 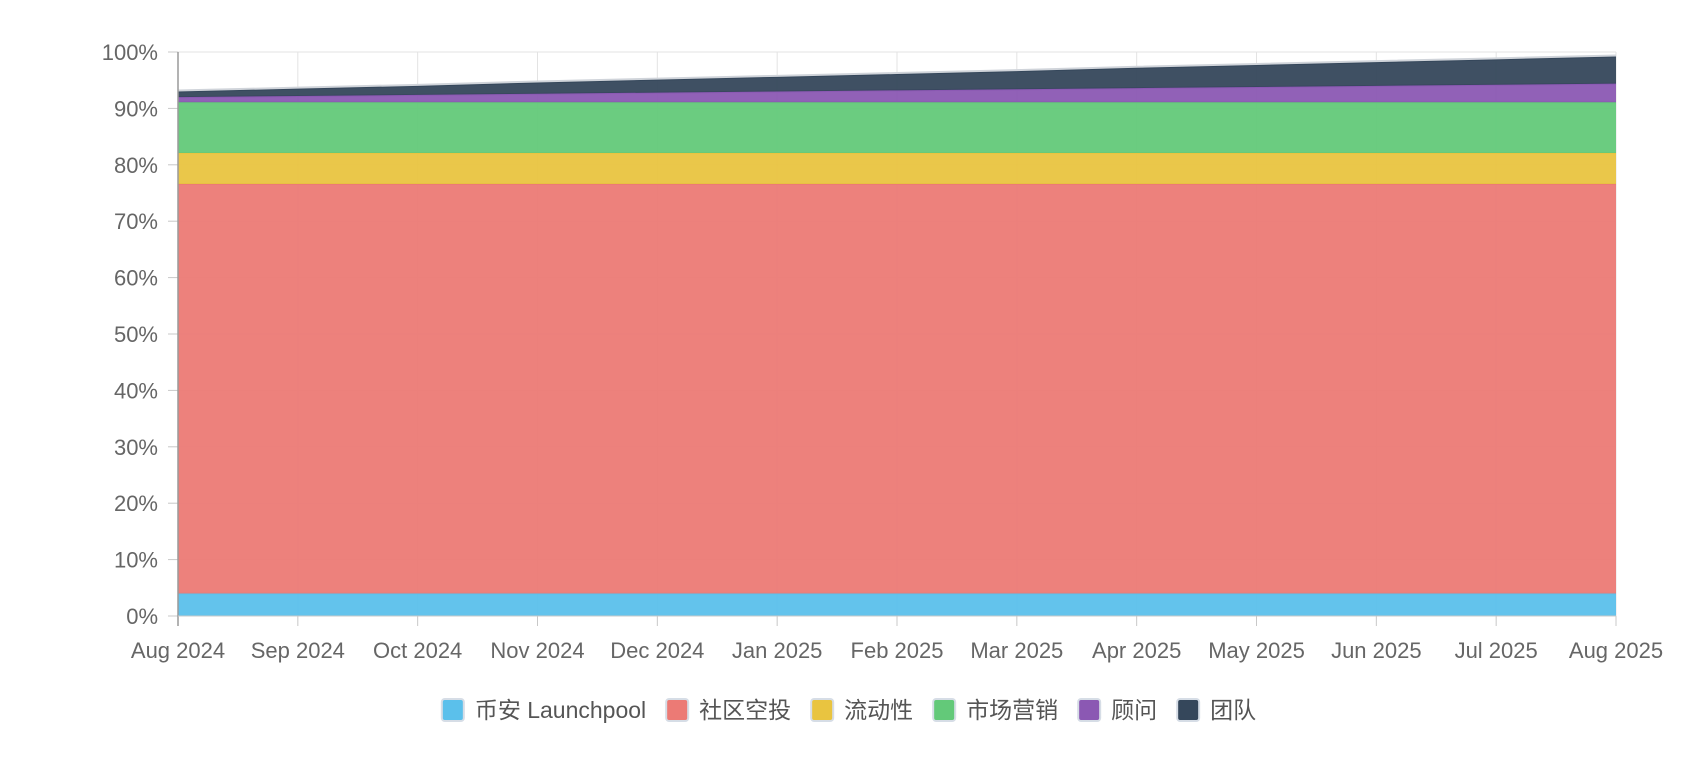 I want to click on x-tick-label: Feb 2025, so click(x=897, y=650).